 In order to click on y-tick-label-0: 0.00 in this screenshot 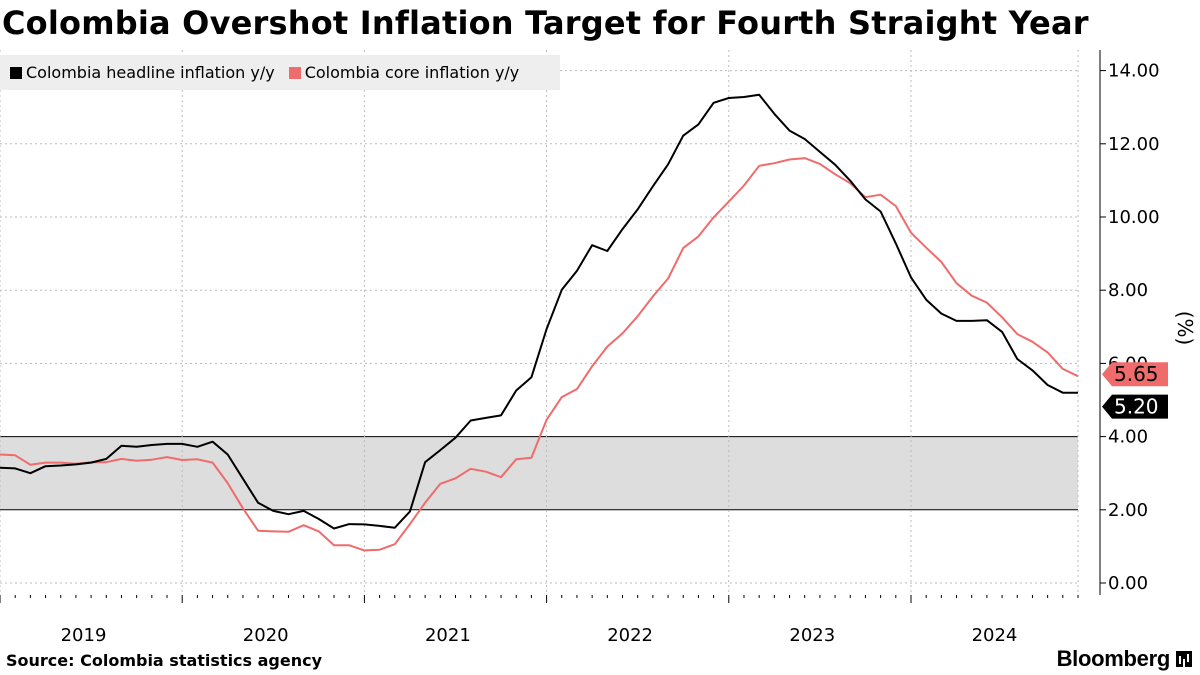, I will do `click(1128, 583)`.